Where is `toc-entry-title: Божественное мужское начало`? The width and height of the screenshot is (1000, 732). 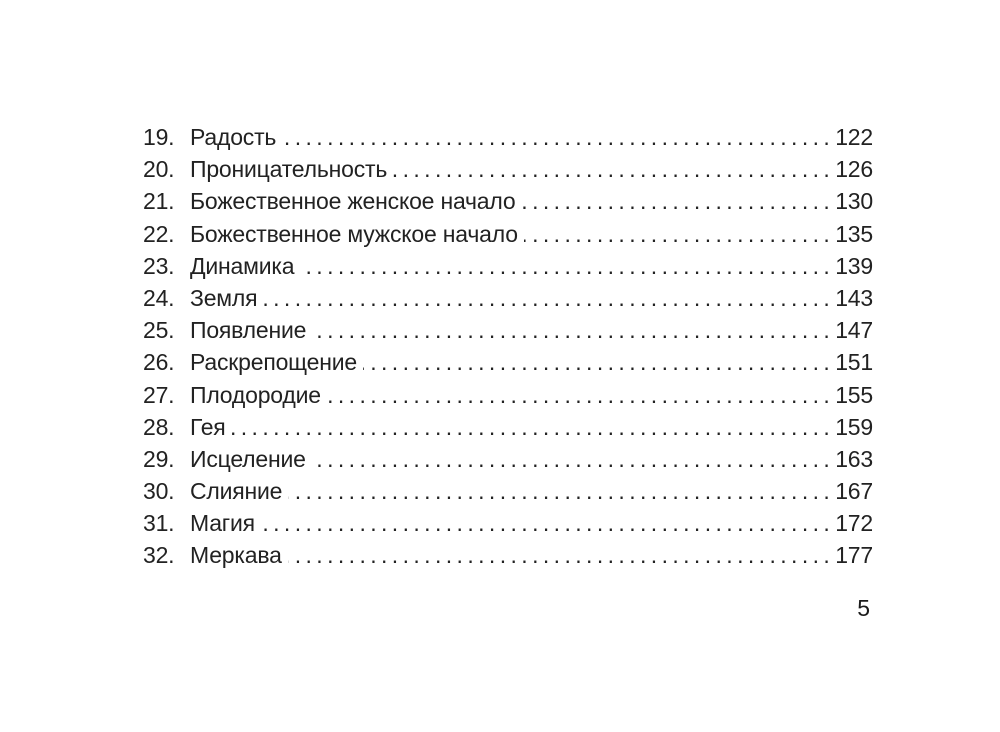
toc-entry-title: Божественное мужское начало is located at coordinates (354, 233).